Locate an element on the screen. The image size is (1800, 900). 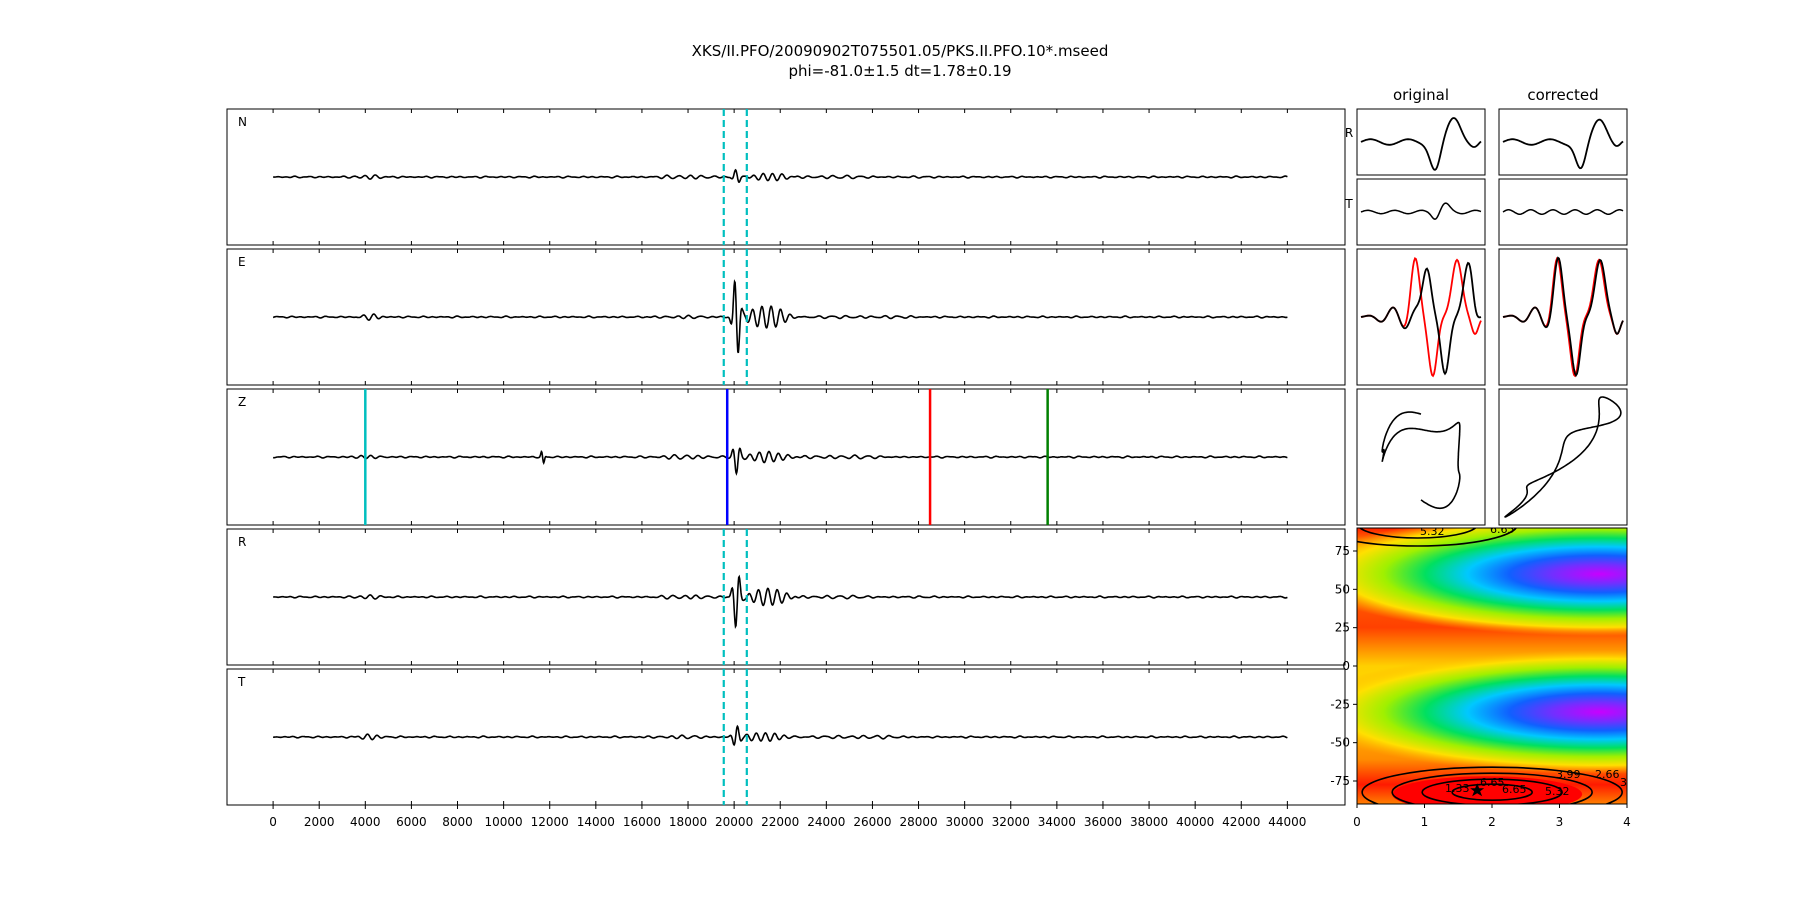
x-tick-label: 26000 is located at coordinates (872, 822).